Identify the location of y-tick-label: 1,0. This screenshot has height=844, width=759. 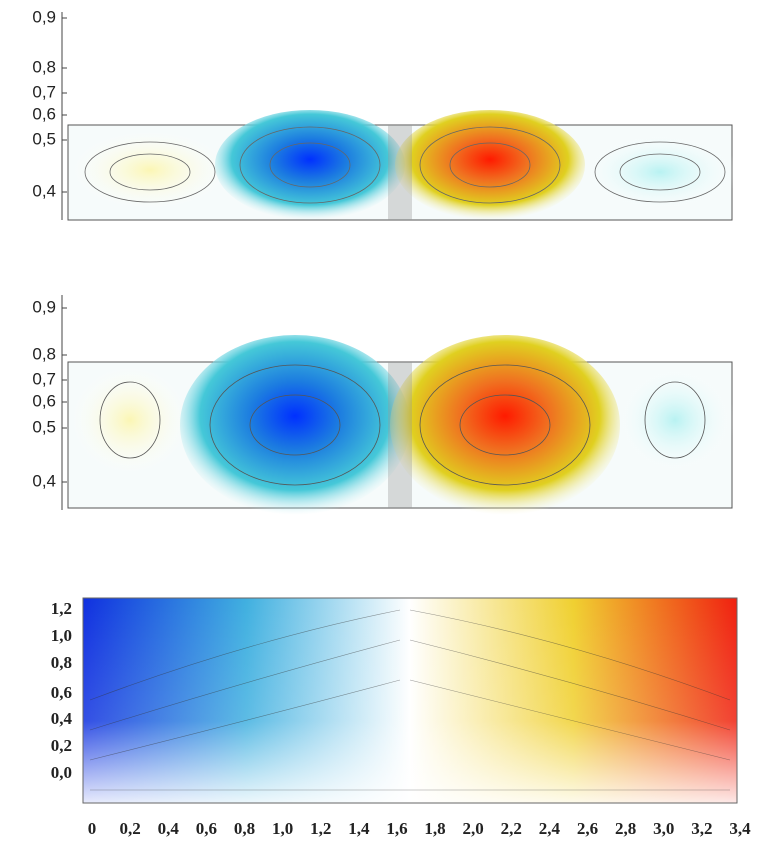
(61, 635).